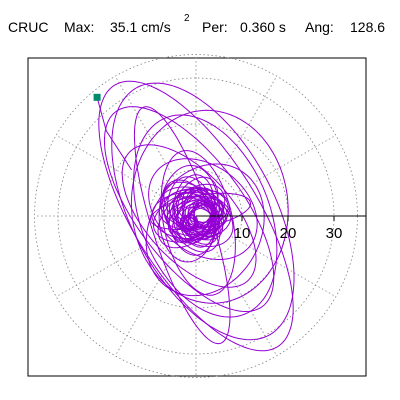  Describe the element at coordinates (263, 27) in the screenshot. I see `period-value: 0.360 s` at that location.